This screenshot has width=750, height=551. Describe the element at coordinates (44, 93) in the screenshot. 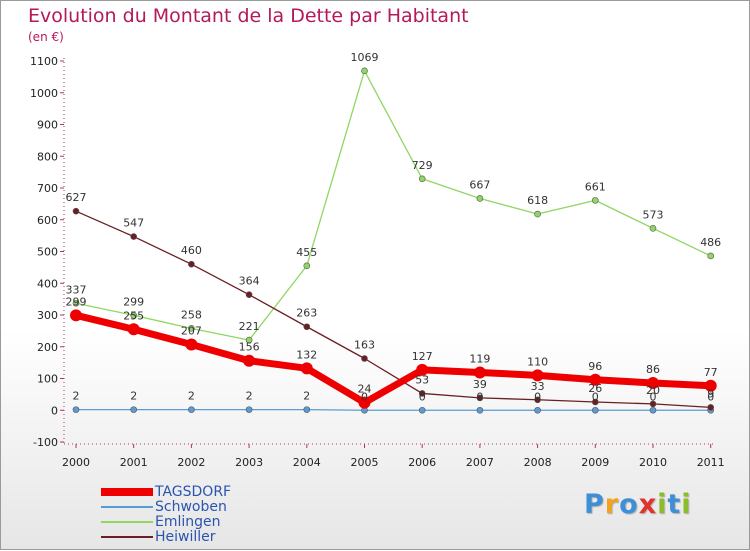

I see `y-tick-label: 1000` at that location.